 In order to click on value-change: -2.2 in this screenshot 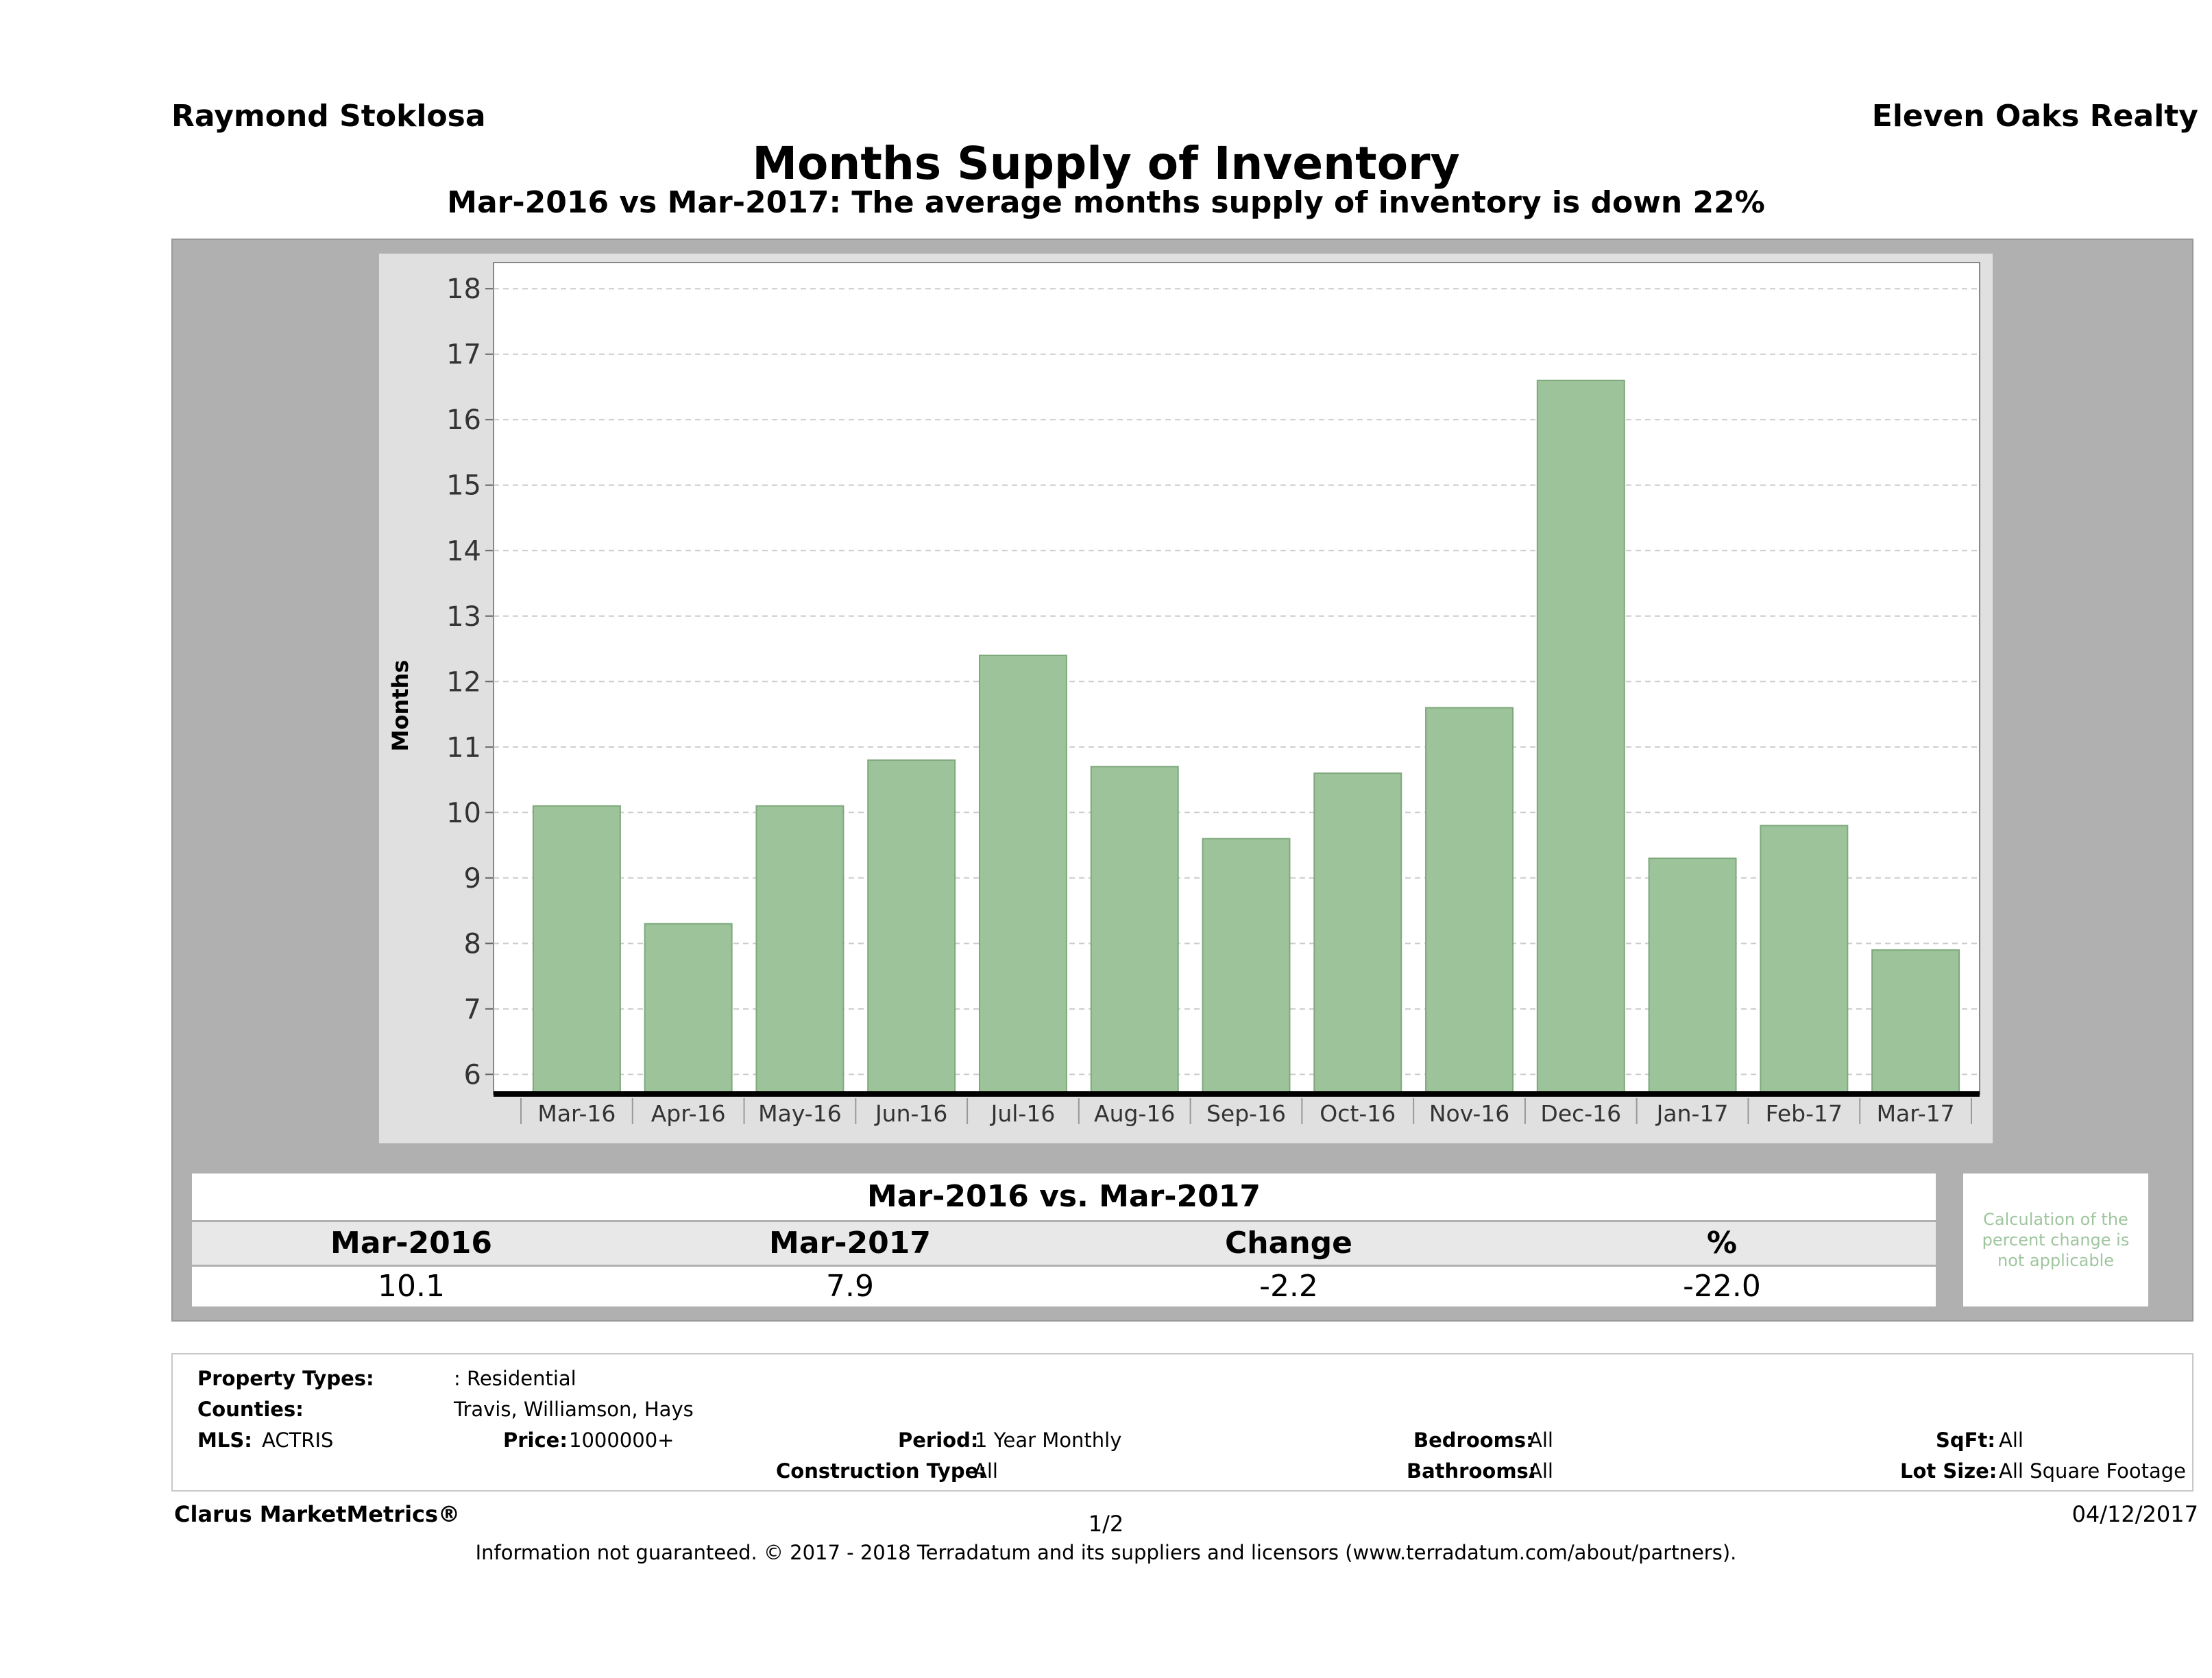, I will do `click(1288, 1286)`.